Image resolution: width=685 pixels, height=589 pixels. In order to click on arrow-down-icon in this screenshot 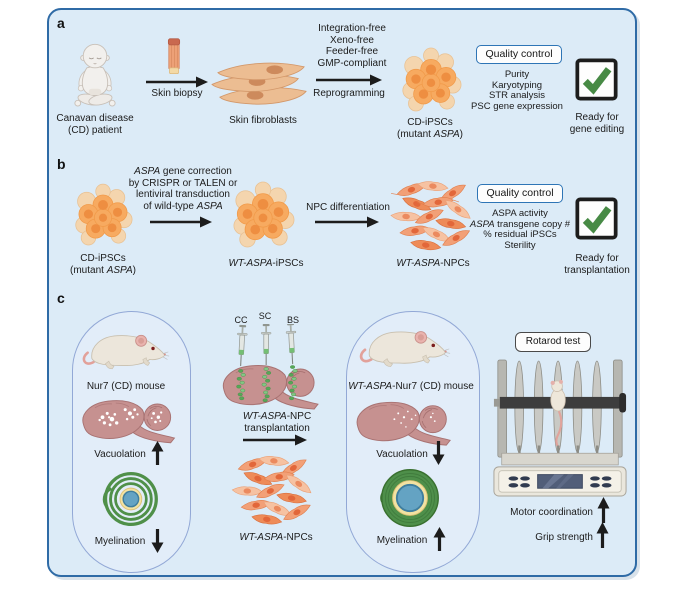, I will do `click(157, 541)`.